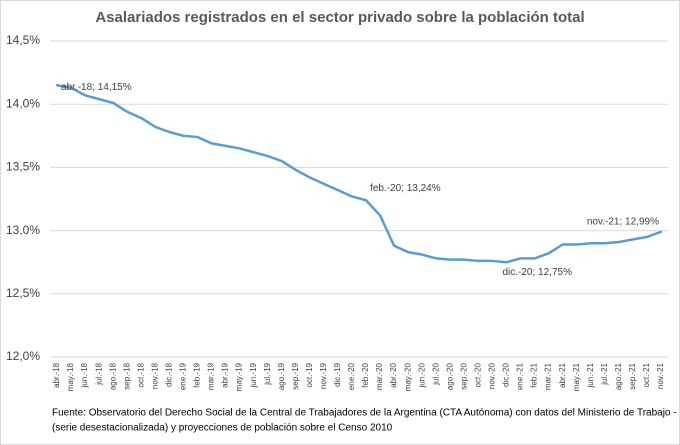 This screenshot has width=680, height=445. What do you see at coordinates (537, 272) in the screenshot?
I see `data-label: dic.-20; 12,75%` at bounding box center [537, 272].